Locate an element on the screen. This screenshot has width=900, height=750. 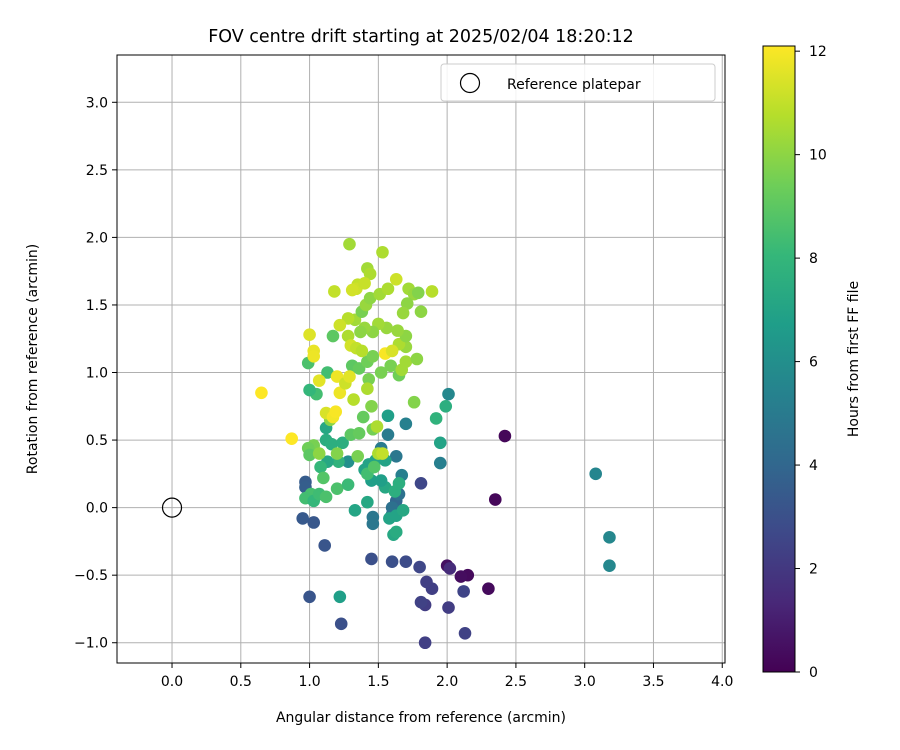
colorbar-tick-label: 8 is located at coordinates (813, 259).